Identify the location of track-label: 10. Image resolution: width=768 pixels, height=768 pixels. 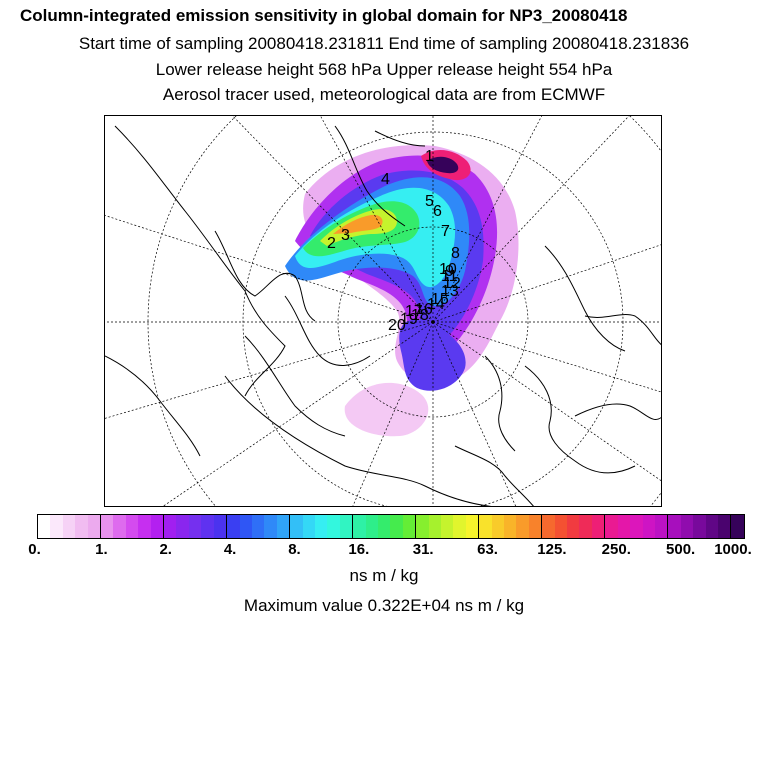
(448, 269).